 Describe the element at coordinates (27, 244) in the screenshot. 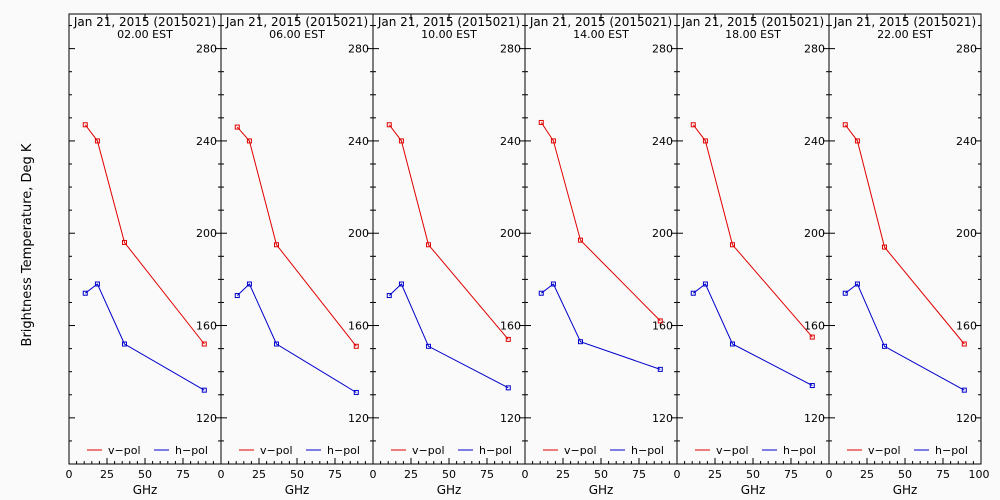

I see `y-axis-label: Brightness Temperature, Deg K` at that location.